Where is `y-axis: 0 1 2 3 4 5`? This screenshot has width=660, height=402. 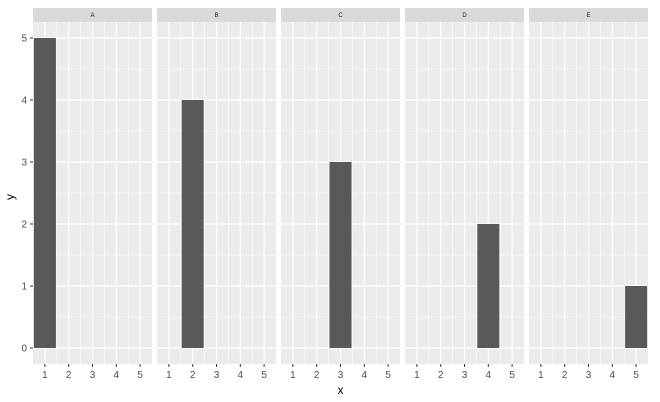 y-axis: 0 1 2 3 4 5 is located at coordinates (27, 194).